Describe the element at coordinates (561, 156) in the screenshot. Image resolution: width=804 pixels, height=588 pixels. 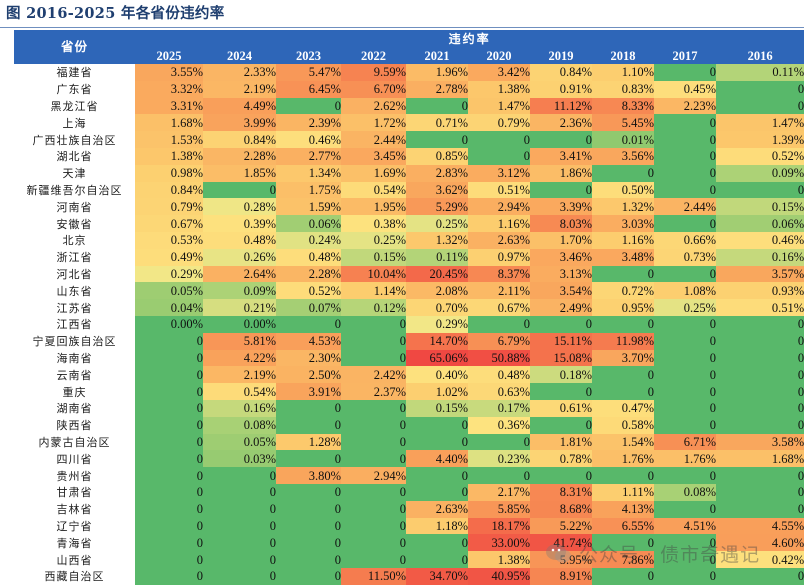
I see `rate-cell: 3.41%` at that location.